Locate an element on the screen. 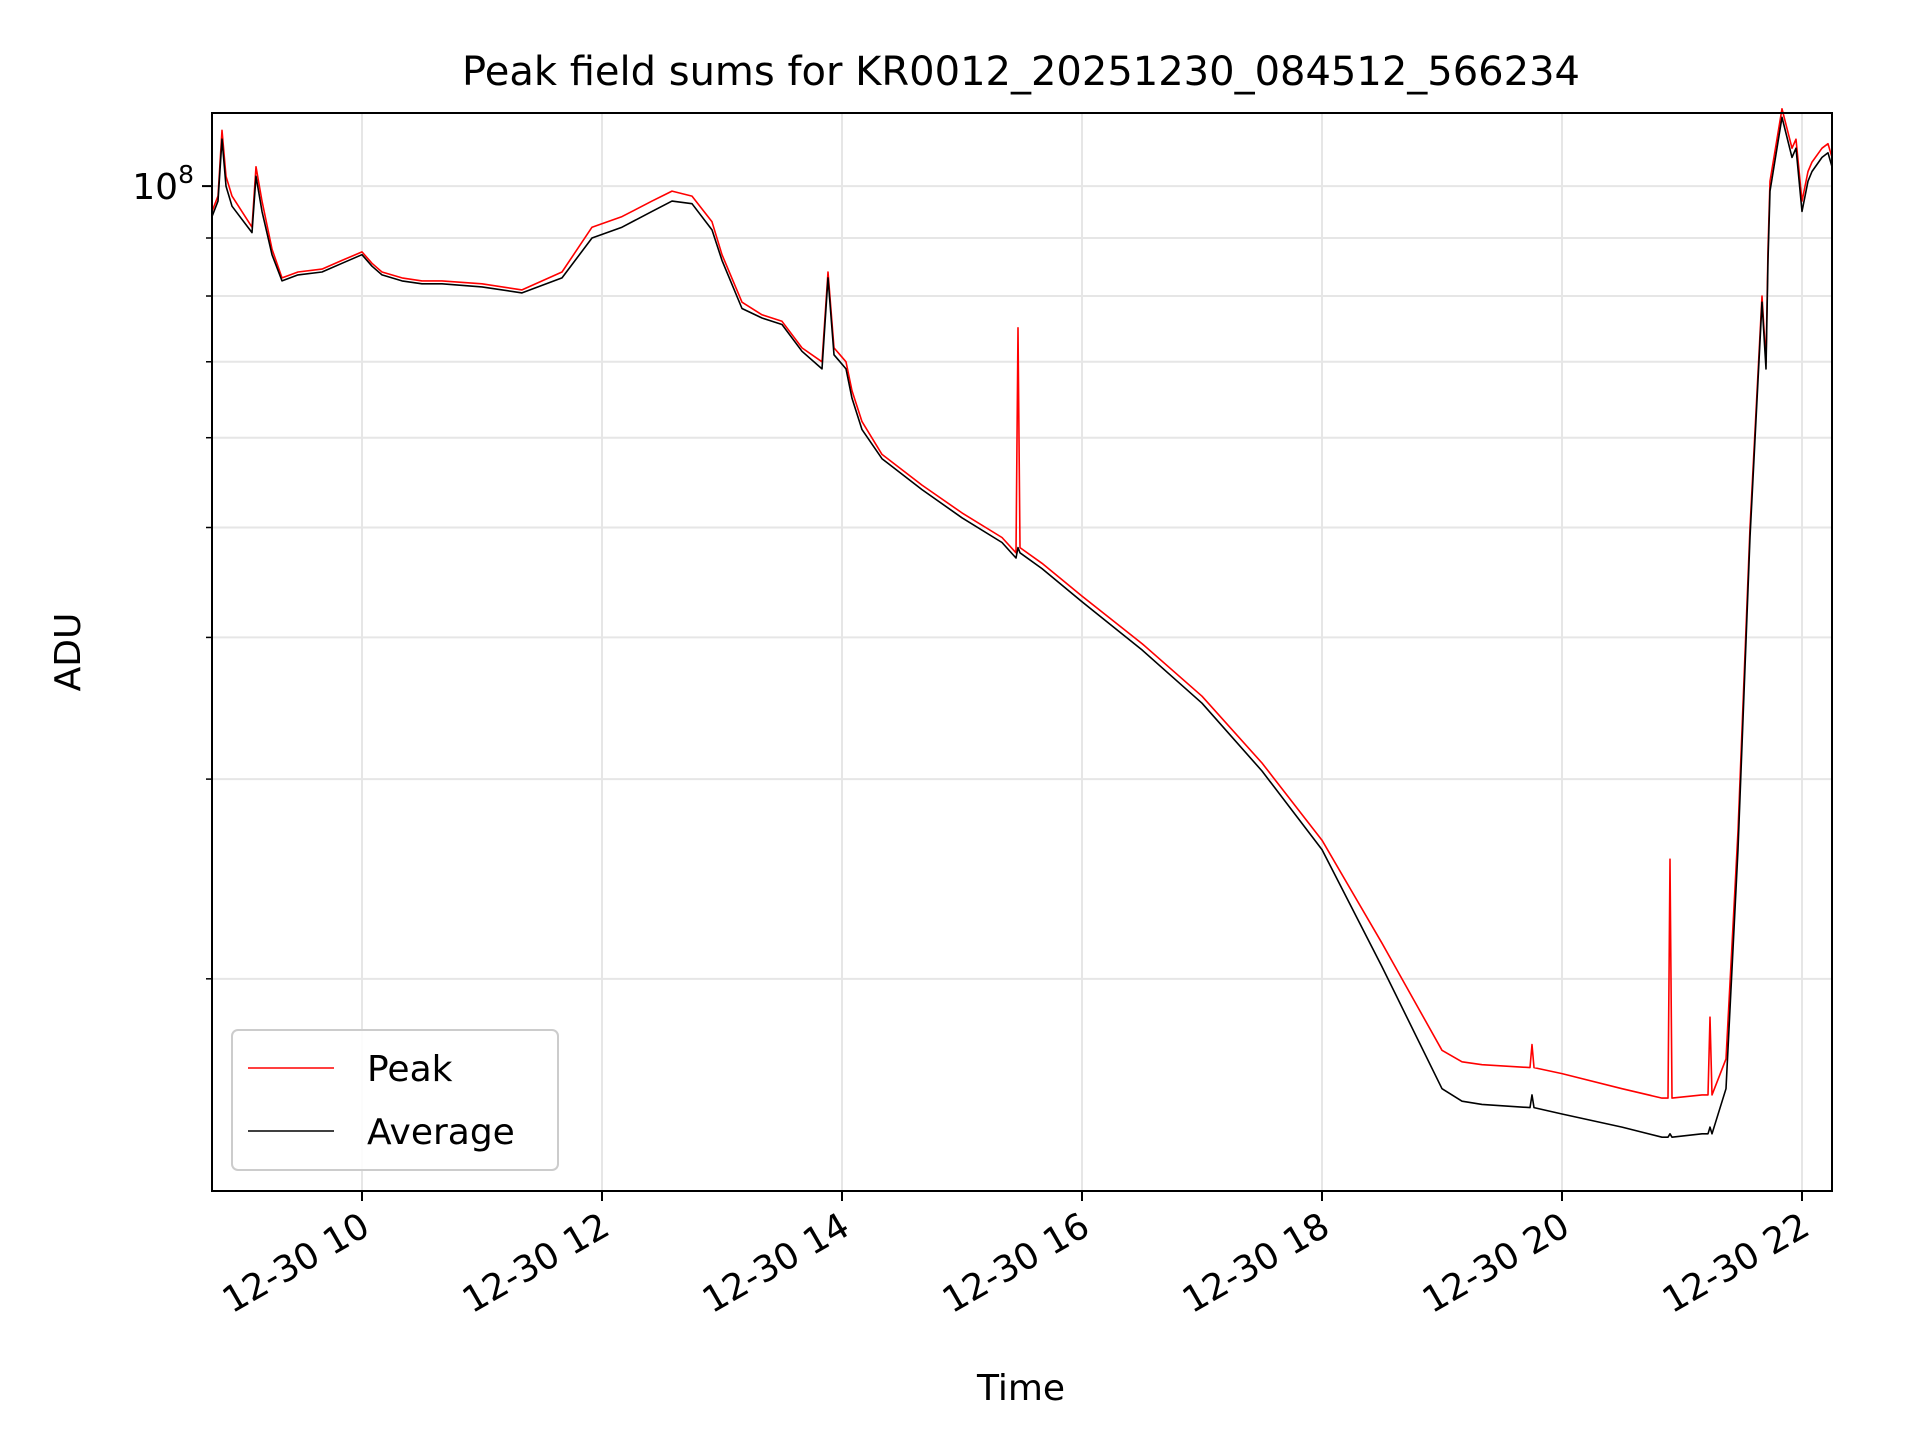 The image size is (1920, 1440). legend-label-average: Average is located at coordinates (441, 1132).